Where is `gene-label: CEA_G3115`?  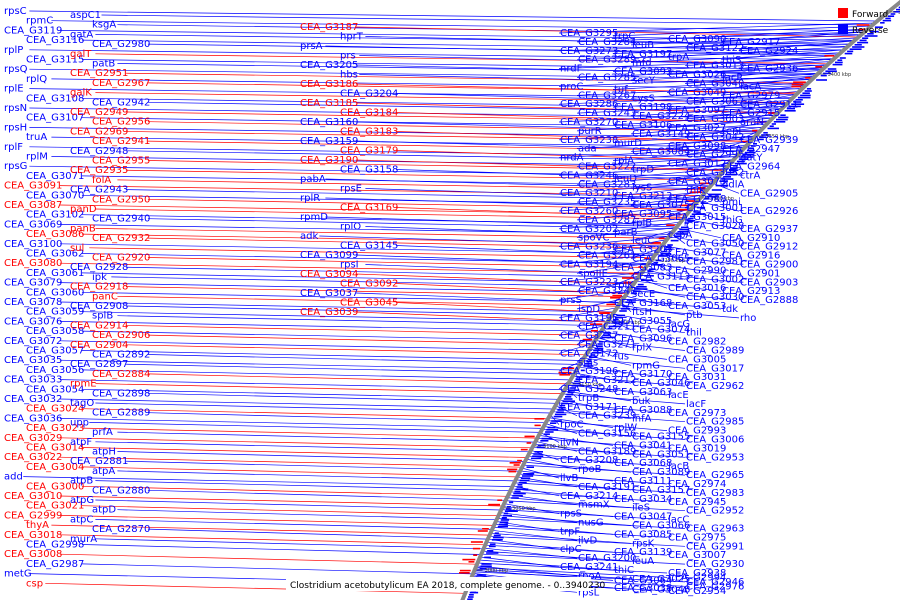 gene-label: CEA_G3115 is located at coordinates (55, 60).